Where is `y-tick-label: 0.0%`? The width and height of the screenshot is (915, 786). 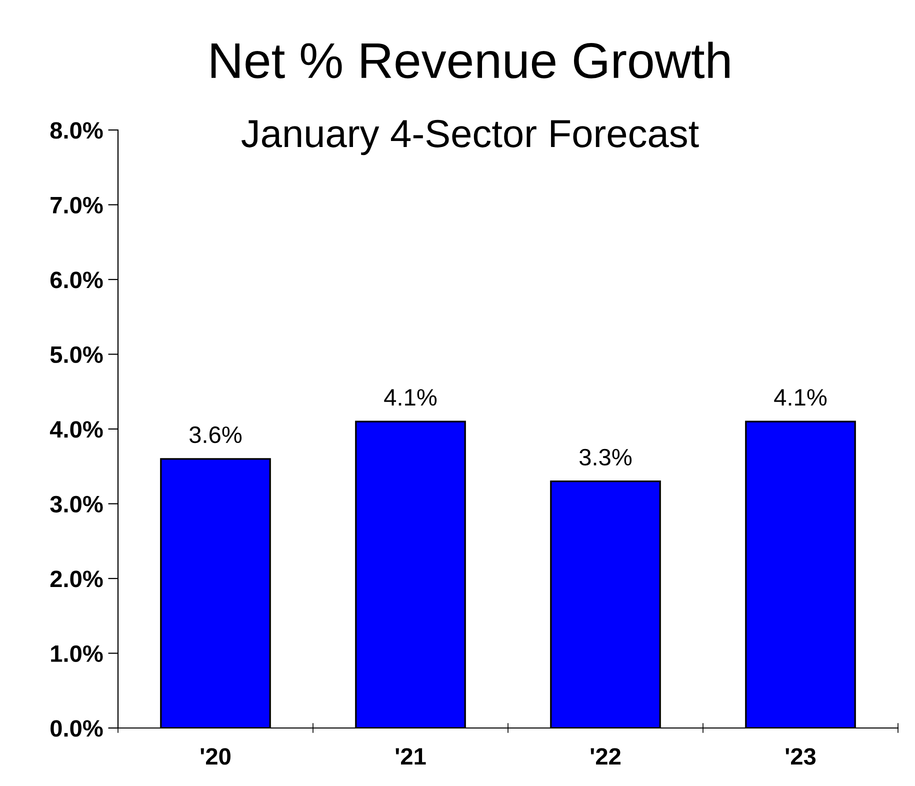
y-tick-label: 0.0% is located at coordinates (76, 728).